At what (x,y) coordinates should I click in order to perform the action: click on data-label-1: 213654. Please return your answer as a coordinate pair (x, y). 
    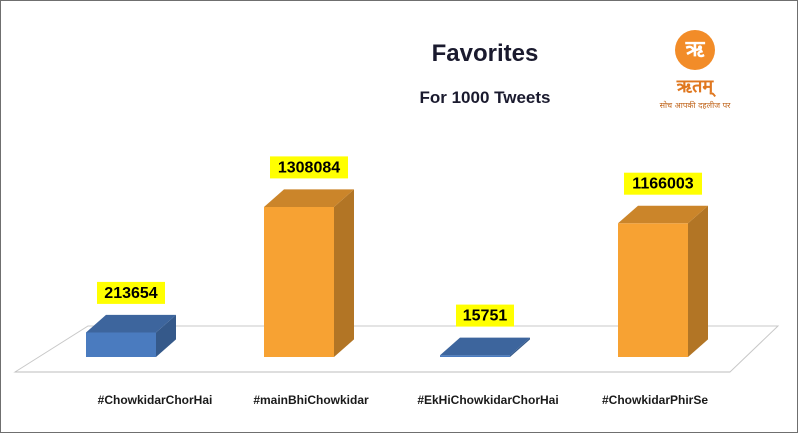
    Looking at the image, I should click on (131, 292).